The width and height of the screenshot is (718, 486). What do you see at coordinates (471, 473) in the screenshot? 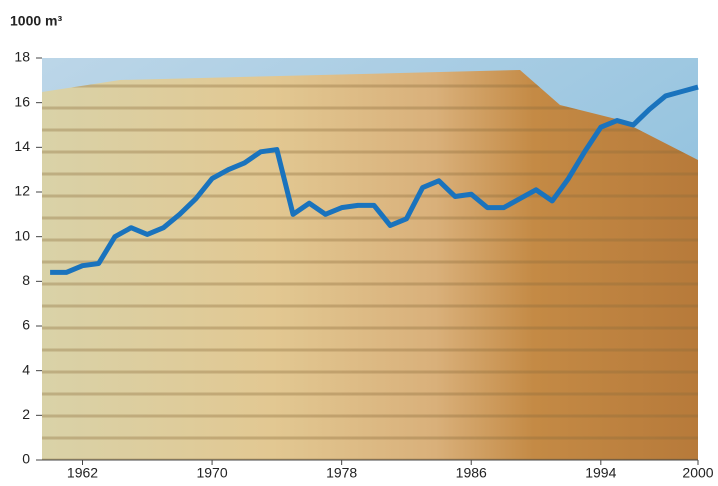
I see `x-tick-label: 1986` at bounding box center [471, 473].